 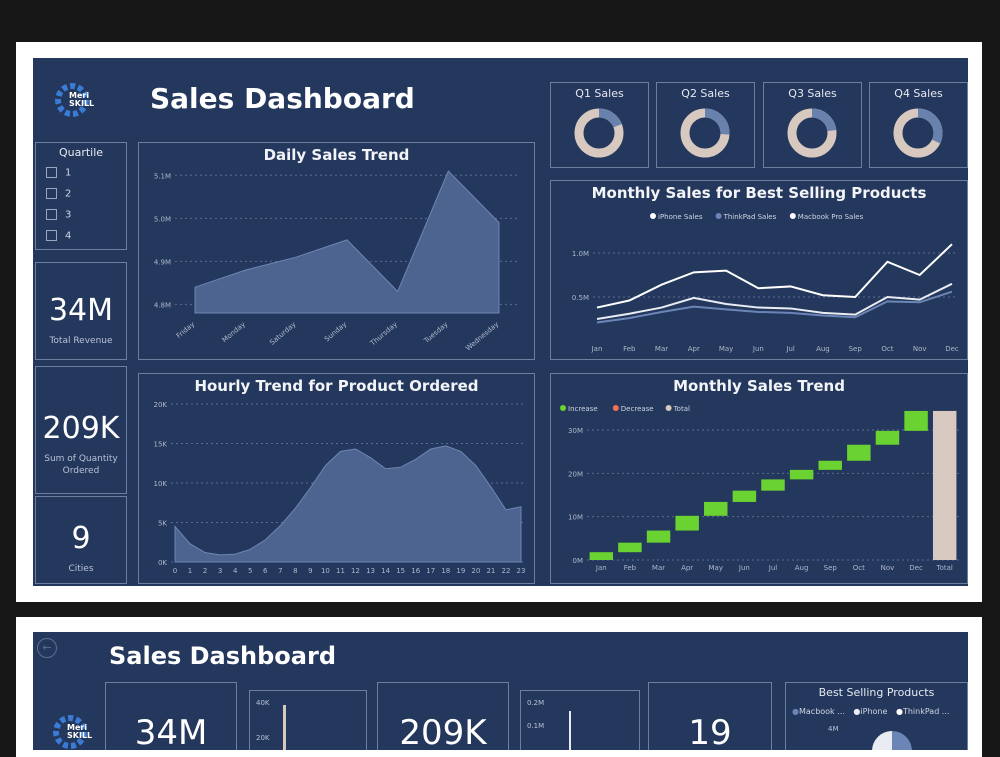 What do you see at coordinates (400, 571) in the screenshot?
I see `x-tick-label: 15` at bounding box center [400, 571].